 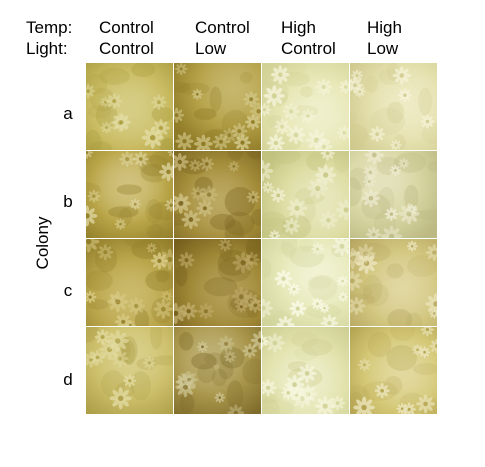 What do you see at coordinates (308, 48) in the screenshot?
I see `column-3-light: Control` at bounding box center [308, 48].